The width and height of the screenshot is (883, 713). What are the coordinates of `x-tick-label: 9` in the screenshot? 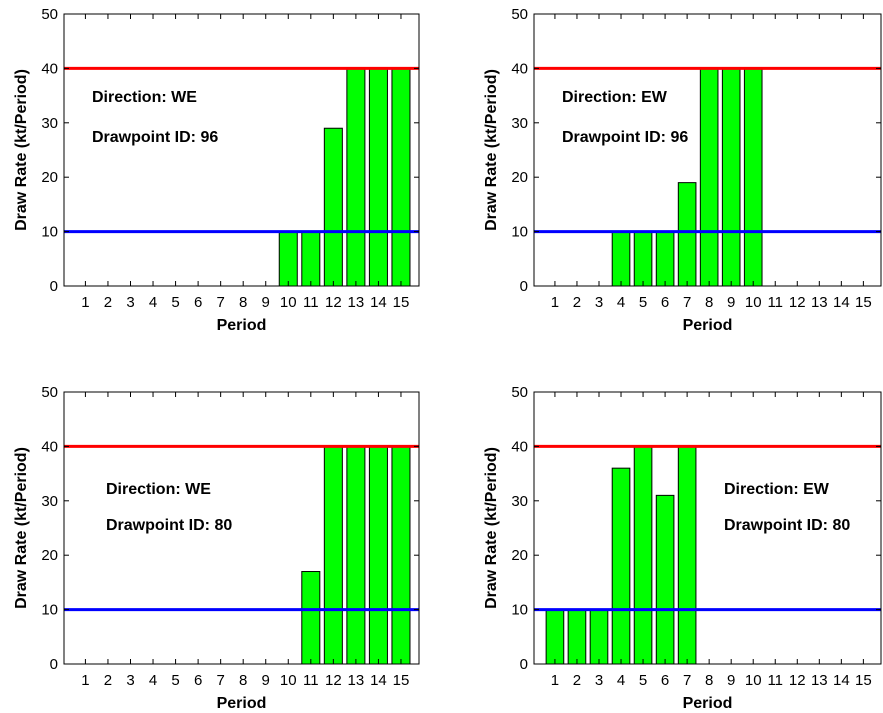 It's located at (731, 680).